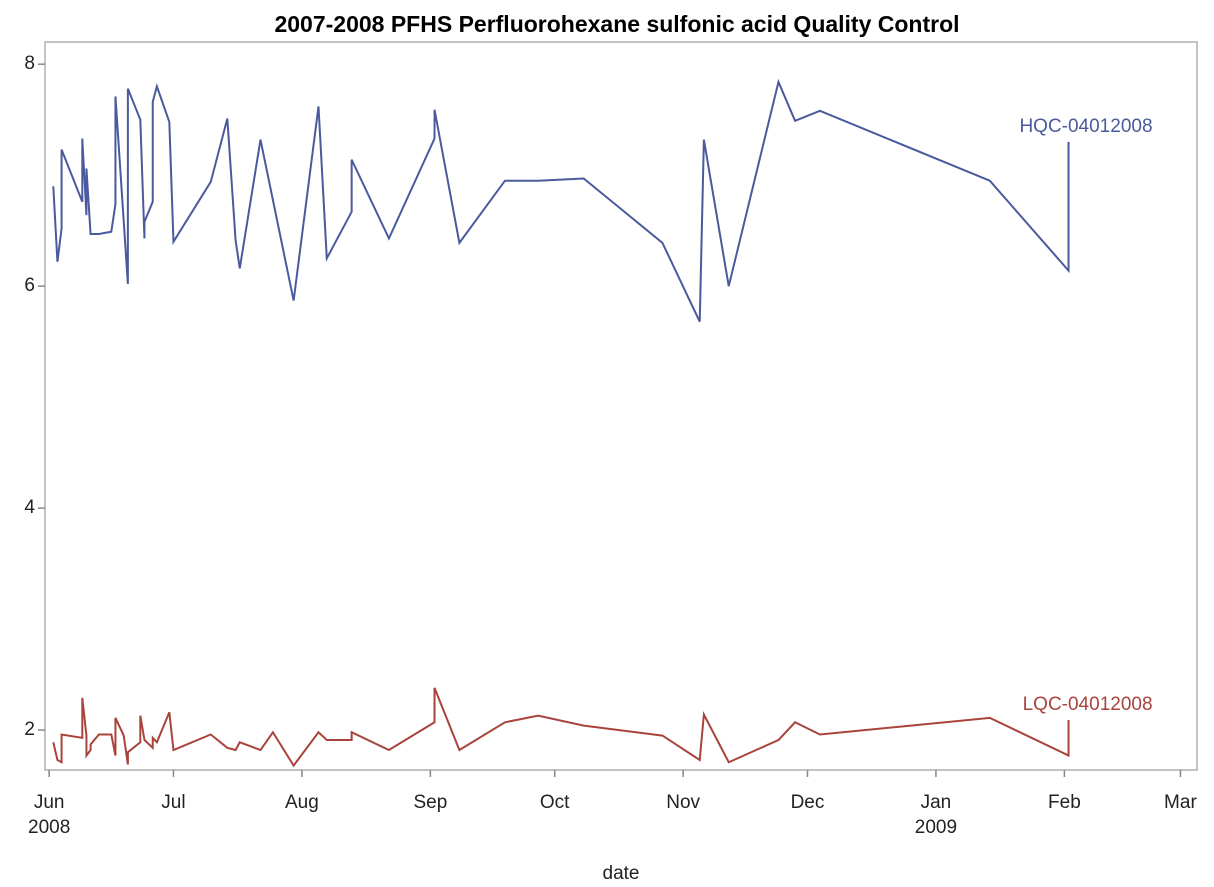 The height and width of the screenshot is (887, 1214). I want to click on x-tick-label: Dec, so click(808, 802).